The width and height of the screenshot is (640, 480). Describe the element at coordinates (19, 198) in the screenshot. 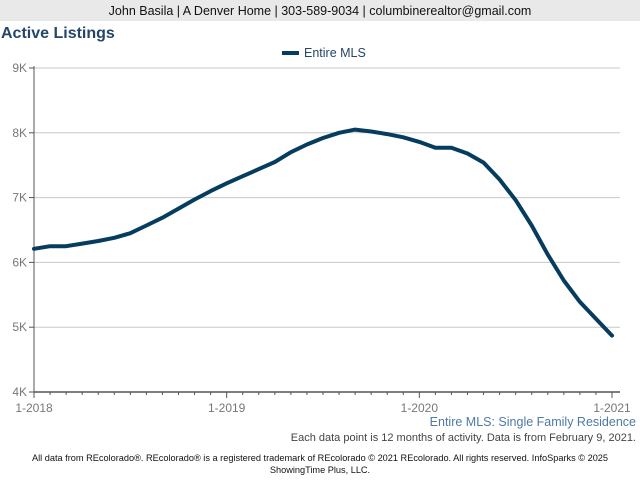

I see `y-tick-label: 7K` at that location.